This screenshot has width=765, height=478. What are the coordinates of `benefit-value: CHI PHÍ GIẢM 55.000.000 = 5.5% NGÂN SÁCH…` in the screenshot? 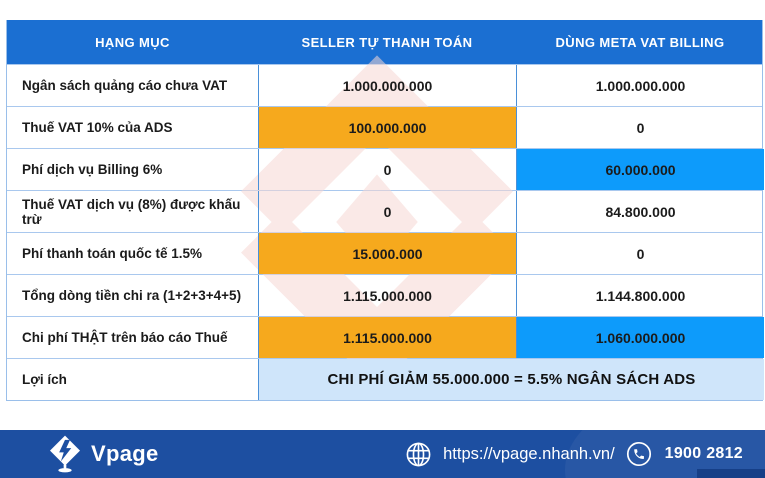 It's located at (511, 379).